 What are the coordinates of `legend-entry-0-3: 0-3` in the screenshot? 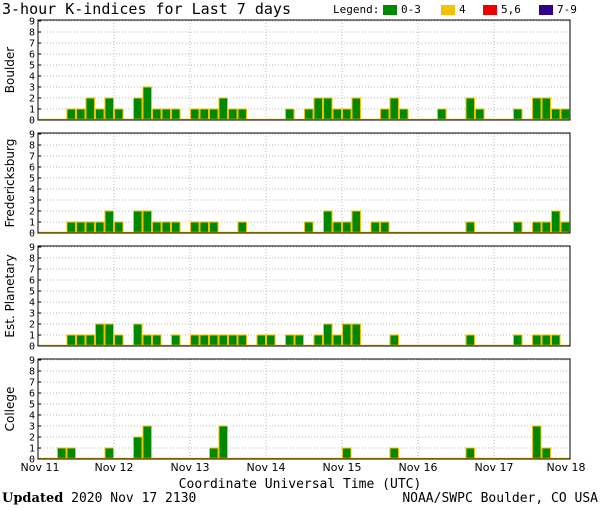 It's located at (411, 9).